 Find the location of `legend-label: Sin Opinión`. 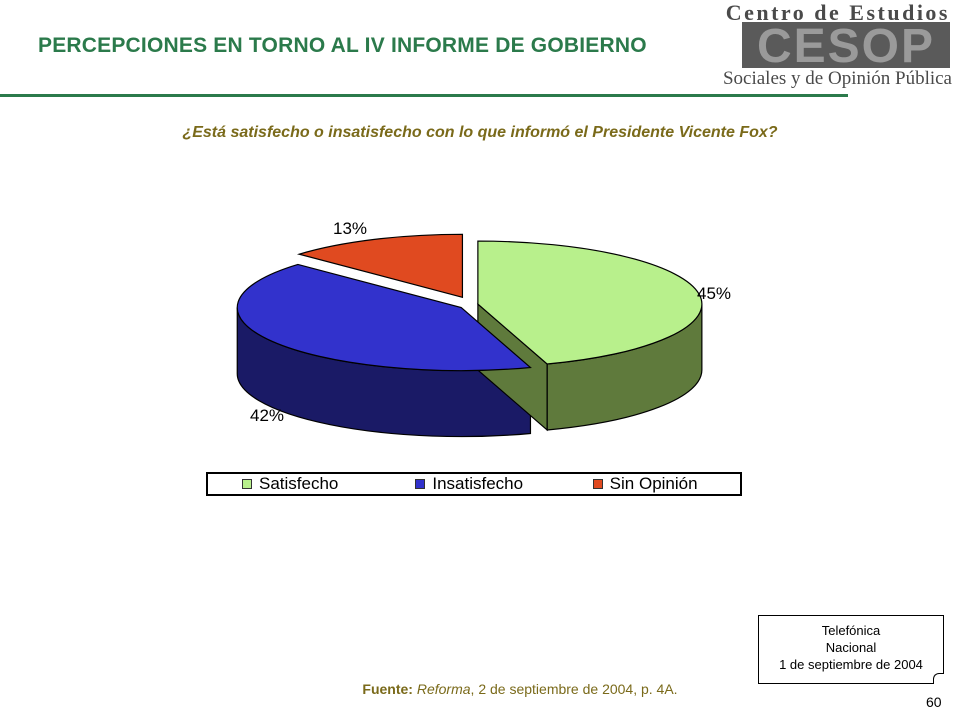

legend-label: Sin Opinión is located at coordinates (653, 483).